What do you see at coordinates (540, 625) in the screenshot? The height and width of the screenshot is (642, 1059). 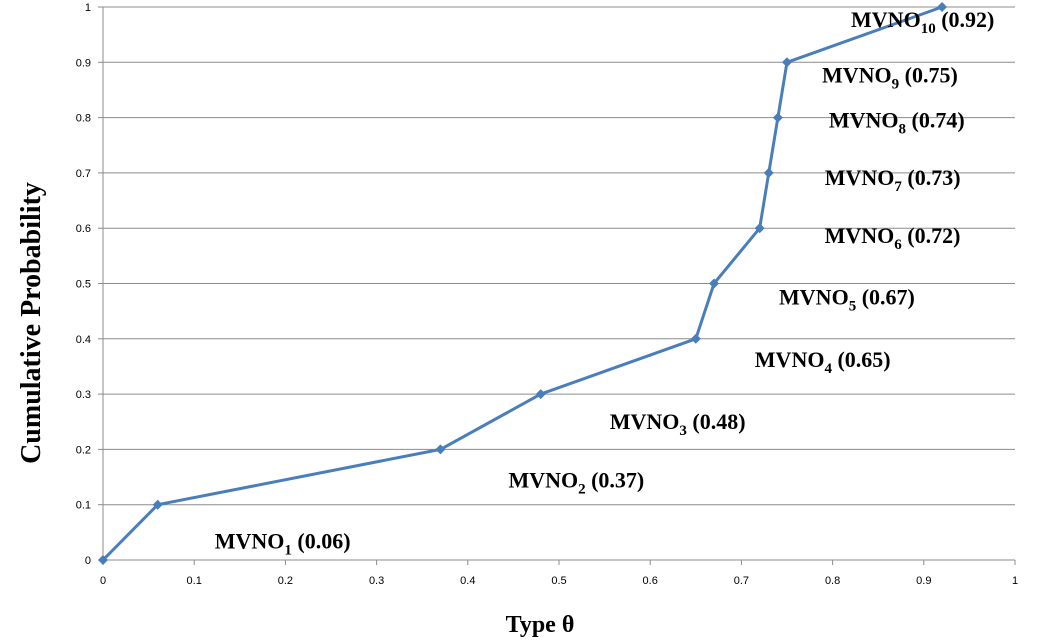 I see `x-axis-title: Type θ` at bounding box center [540, 625].